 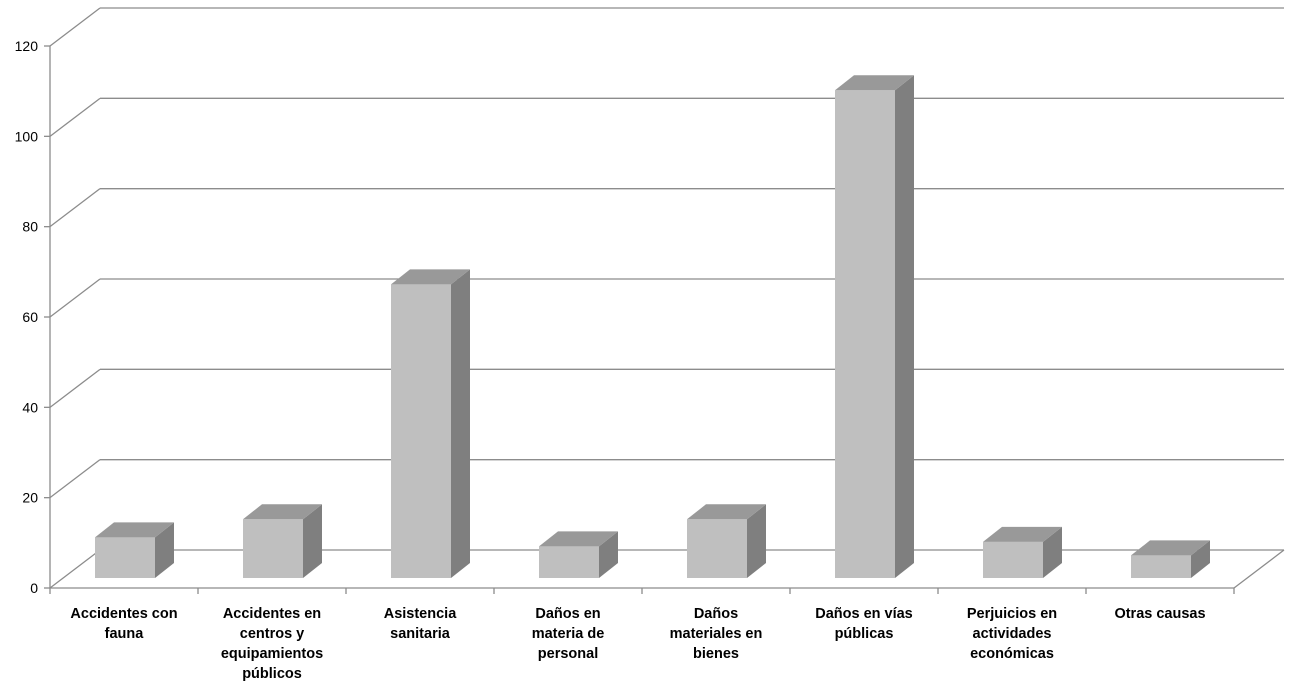 What do you see at coordinates (27, 46) in the screenshot?
I see `y-tick-label: 120` at bounding box center [27, 46].